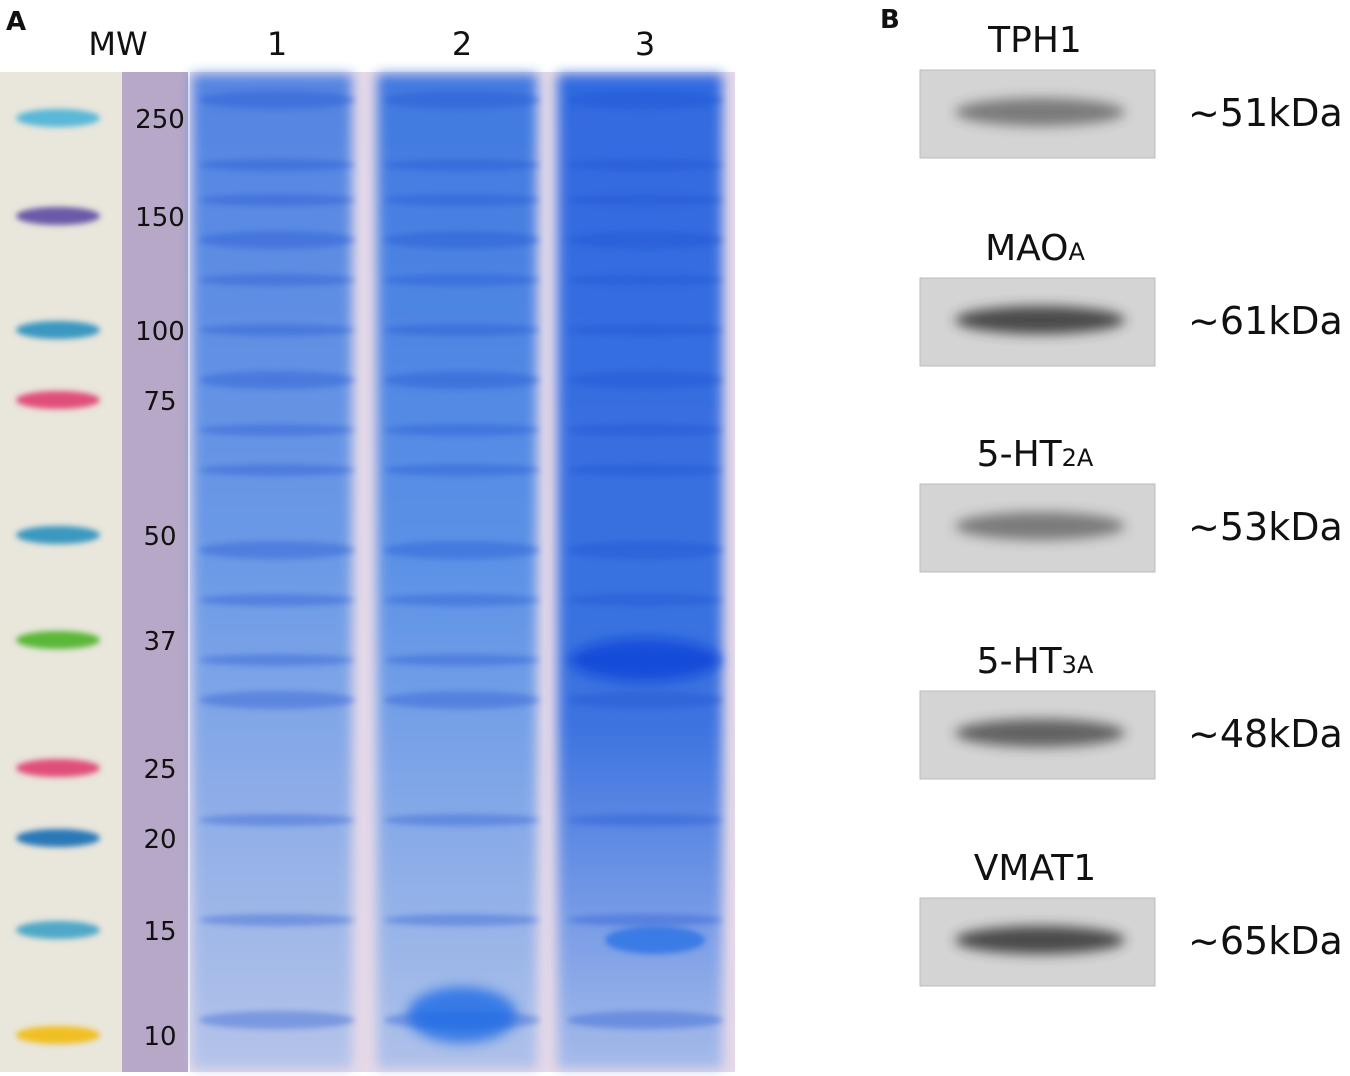  Describe the element at coordinates (155, 572) in the screenshot. I see `ladder-scale` at that location.